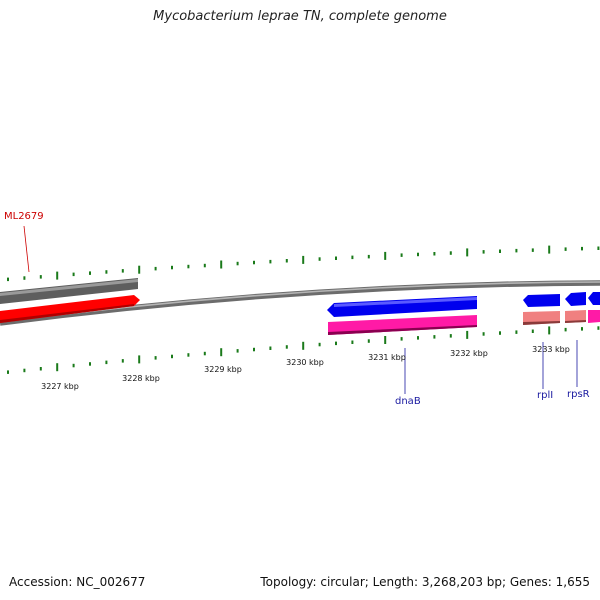 This screenshot has width=600, height=600. What do you see at coordinates (24, 216) in the screenshot?
I see `gene-label-ml2679: ML2679` at bounding box center [24, 216].